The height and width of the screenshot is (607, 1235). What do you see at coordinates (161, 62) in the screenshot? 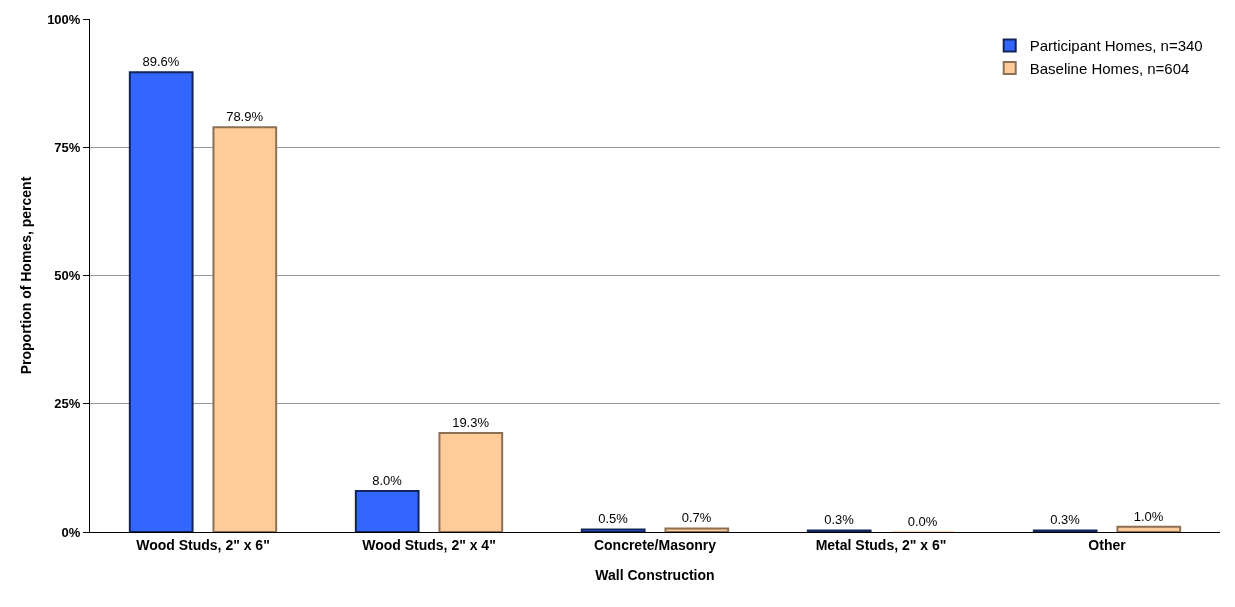
I see `data-label: 89.6%` at bounding box center [161, 62].